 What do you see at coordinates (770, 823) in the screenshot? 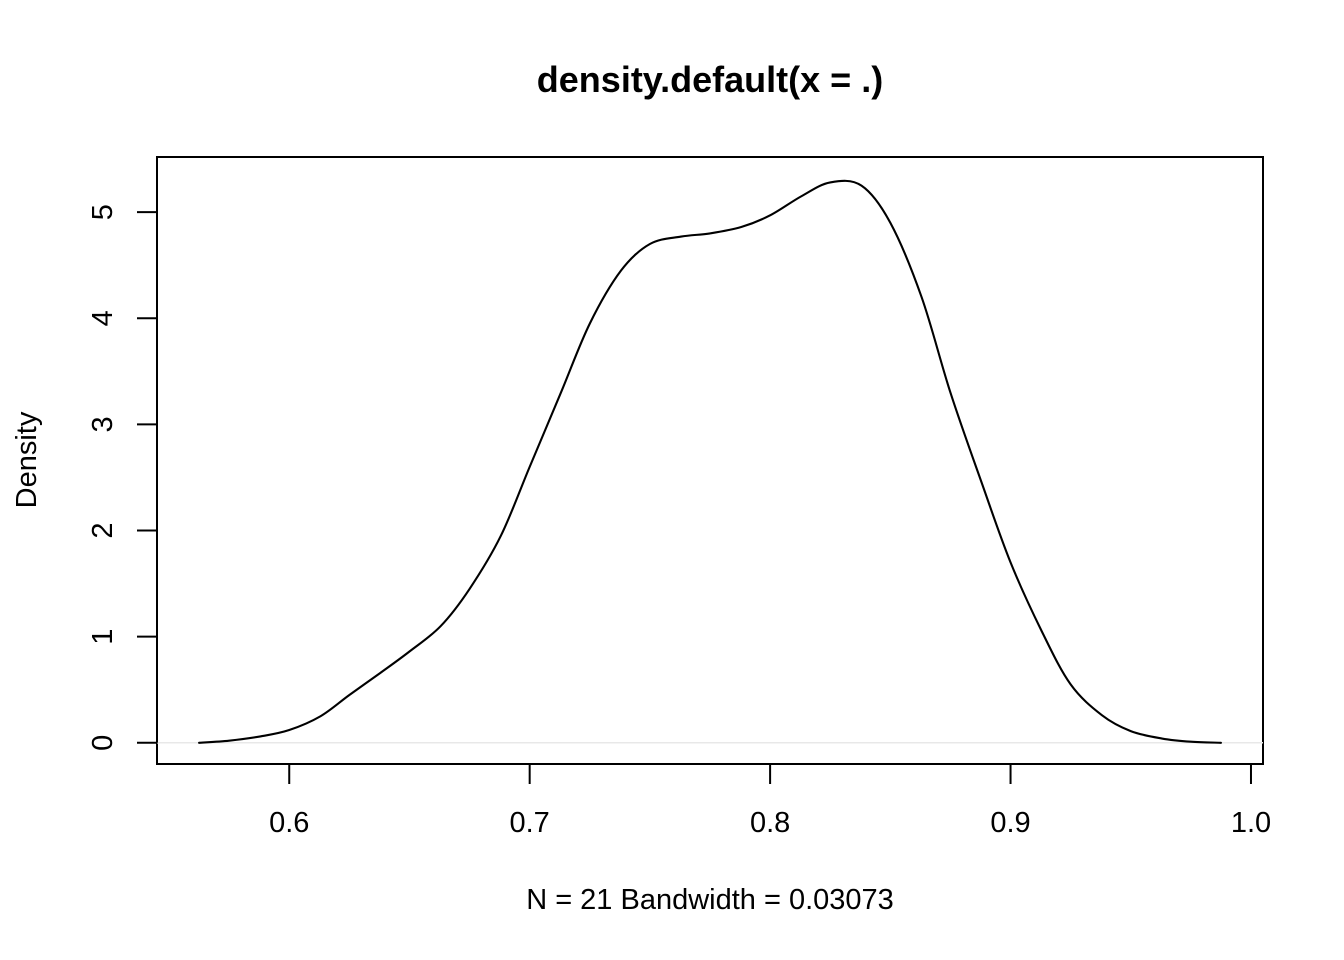
I see `x-tick-label: 0.8` at bounding box center [770, 823].